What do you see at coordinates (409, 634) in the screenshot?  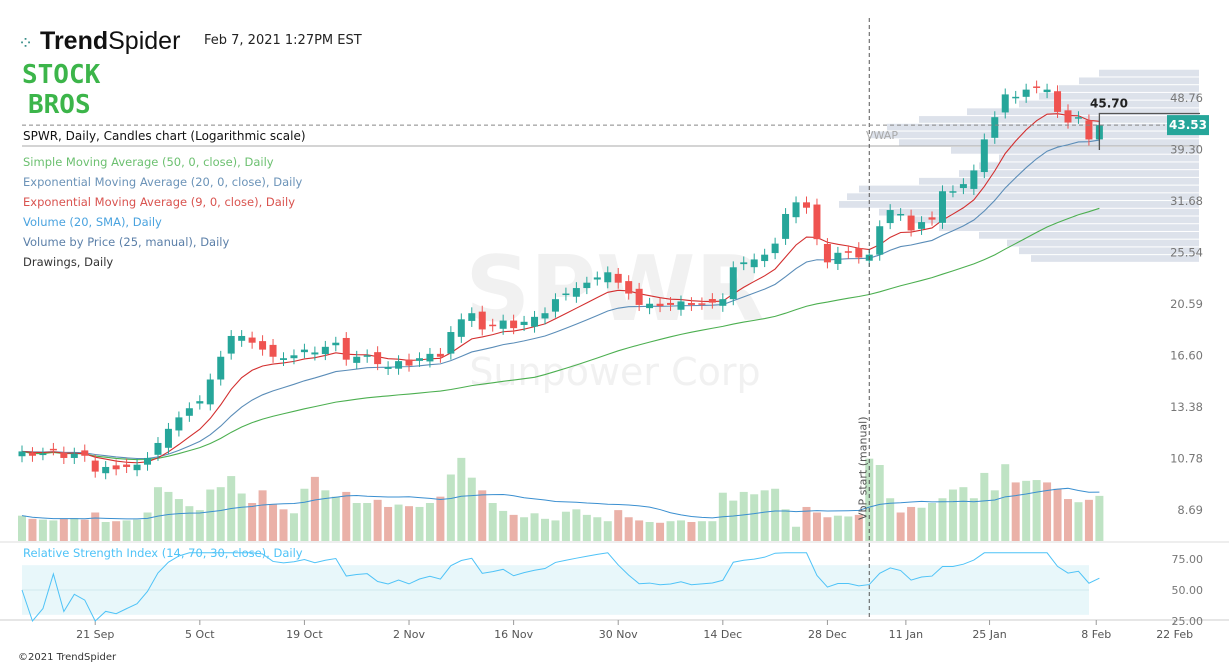 I see `x-tick-label: 2 Nov` at bounding box center [409, 634].